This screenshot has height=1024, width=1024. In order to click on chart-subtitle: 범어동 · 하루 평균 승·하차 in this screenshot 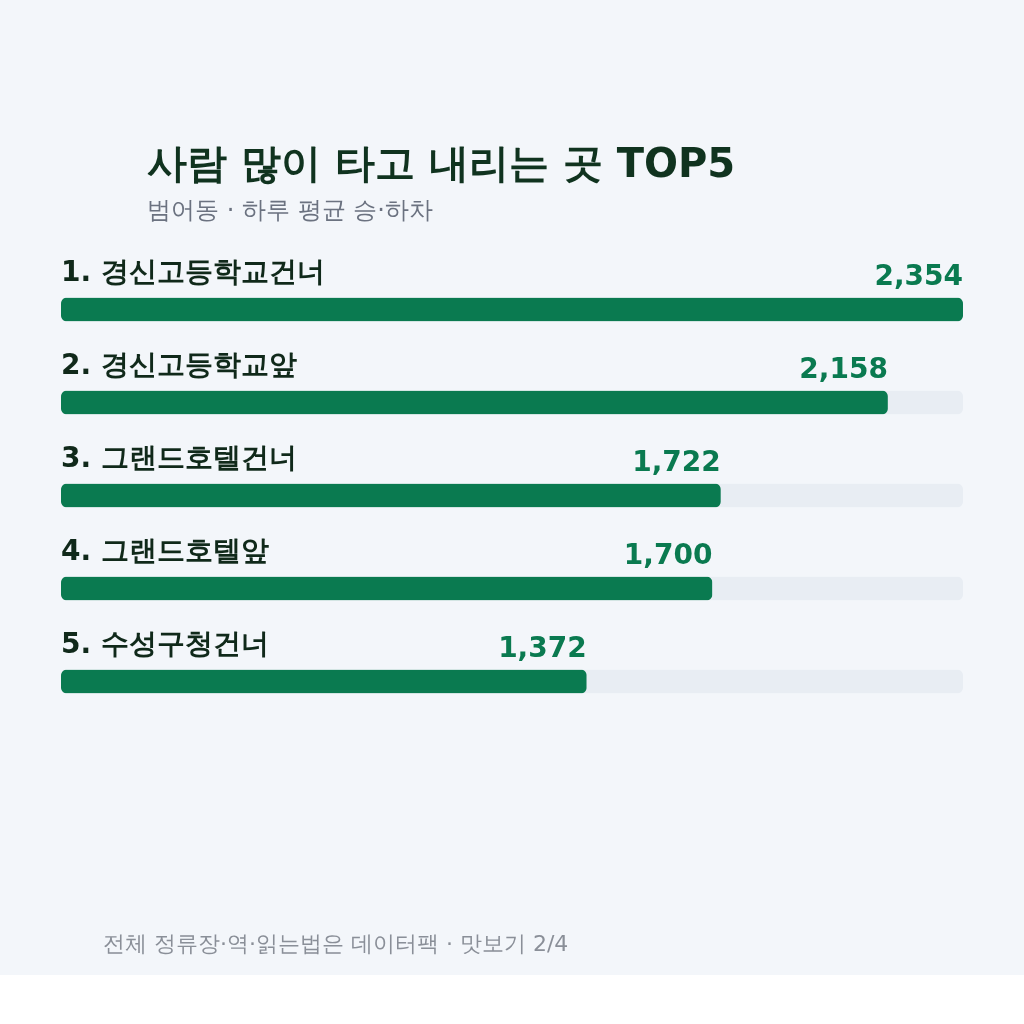, I will do `click(290, 210)`.